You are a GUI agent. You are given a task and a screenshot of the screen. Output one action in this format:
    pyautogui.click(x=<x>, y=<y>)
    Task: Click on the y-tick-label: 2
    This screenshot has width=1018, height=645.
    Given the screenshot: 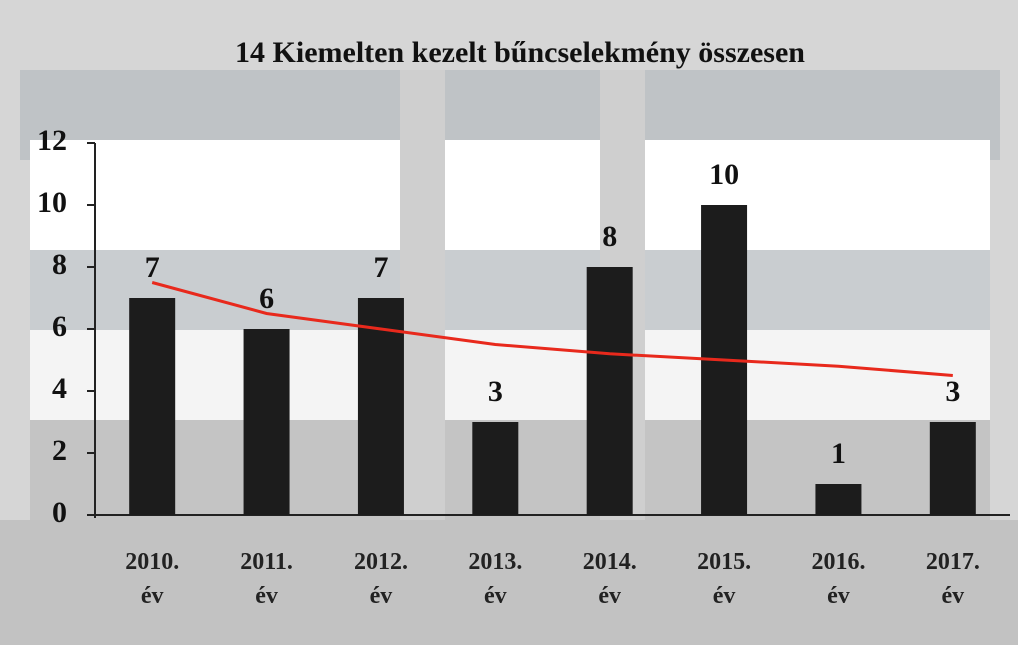 What is the action you would take?
    pyautogui.click(x=59, y=450)
    